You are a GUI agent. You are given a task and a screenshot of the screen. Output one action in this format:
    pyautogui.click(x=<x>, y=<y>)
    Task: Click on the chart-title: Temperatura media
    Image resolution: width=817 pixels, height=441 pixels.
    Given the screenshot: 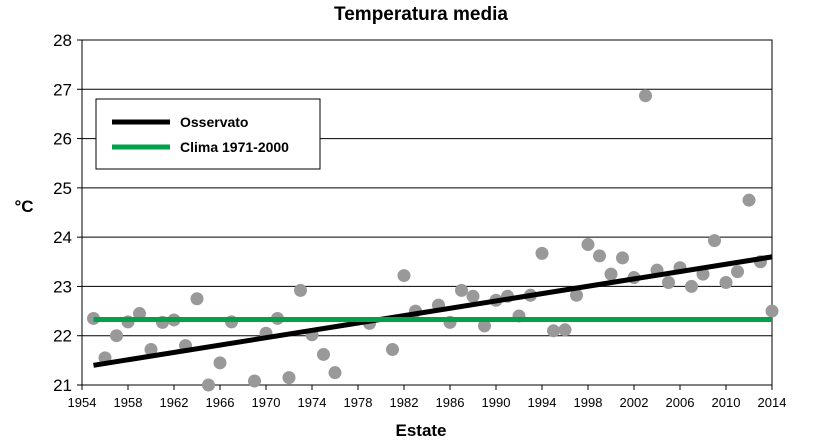 What is the action you would take?
    pyautogui.click(x=421, y=14)
    